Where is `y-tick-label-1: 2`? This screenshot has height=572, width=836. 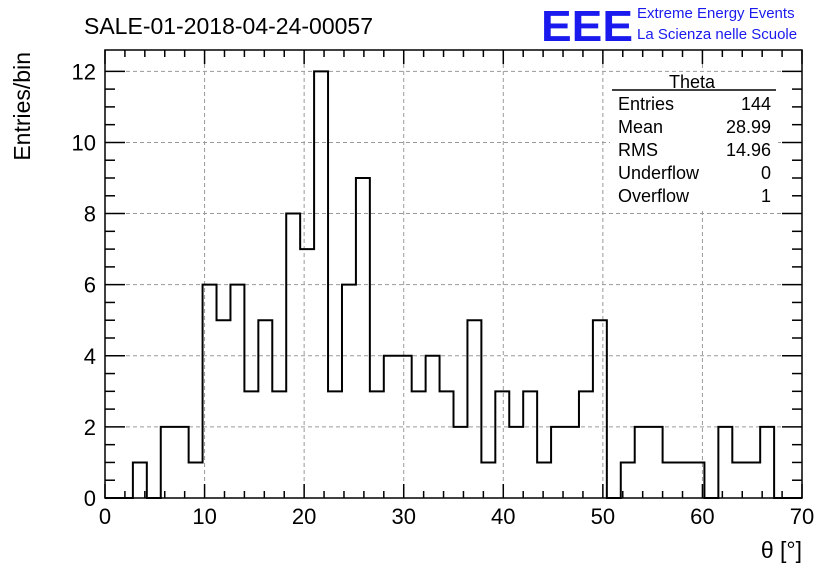 y-tick-label-1: 2 is located at coordinates (90, 427).